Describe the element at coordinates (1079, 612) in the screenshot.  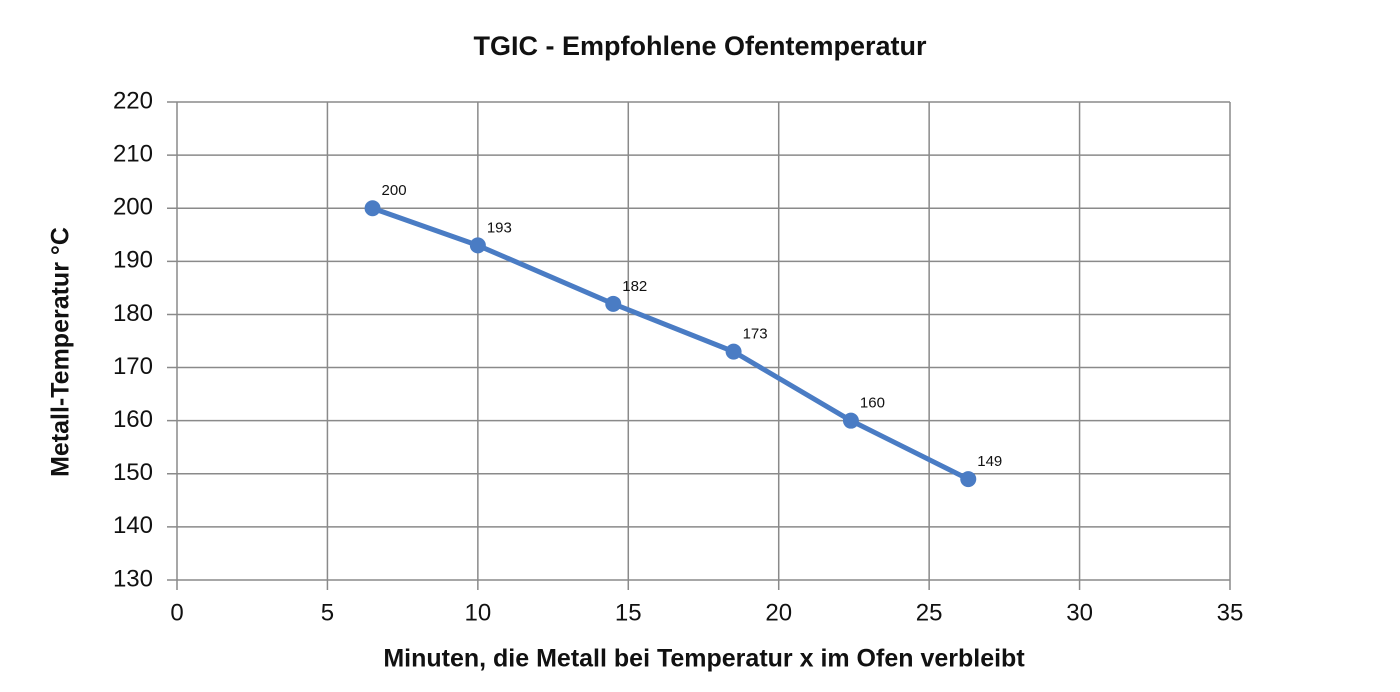
I see `x-tick-label: 30` at that location.